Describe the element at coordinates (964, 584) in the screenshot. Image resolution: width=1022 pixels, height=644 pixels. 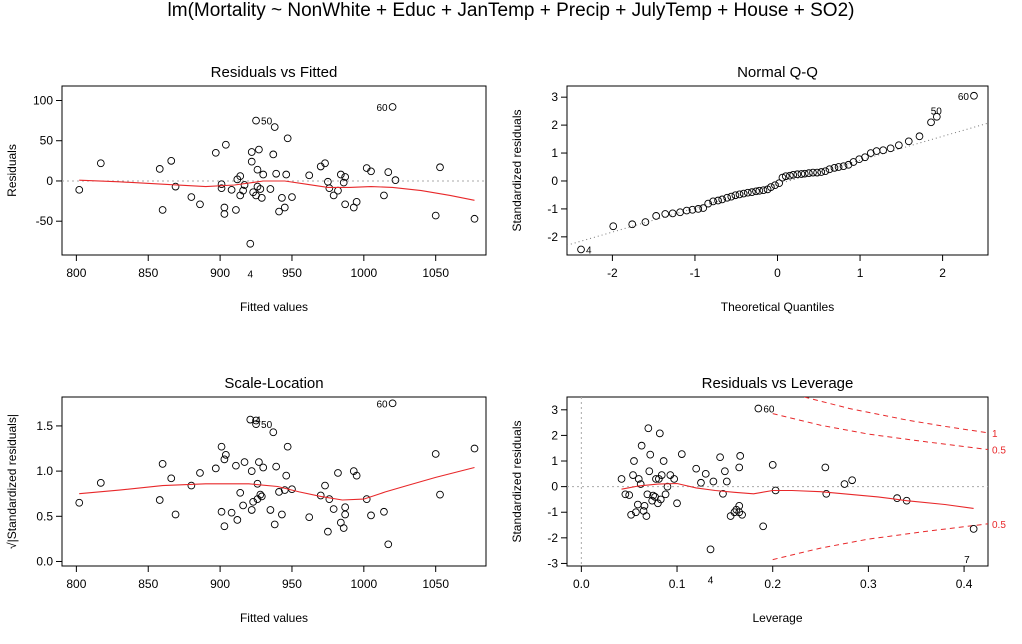
I see `x-tick-label: 0.4` at that location.